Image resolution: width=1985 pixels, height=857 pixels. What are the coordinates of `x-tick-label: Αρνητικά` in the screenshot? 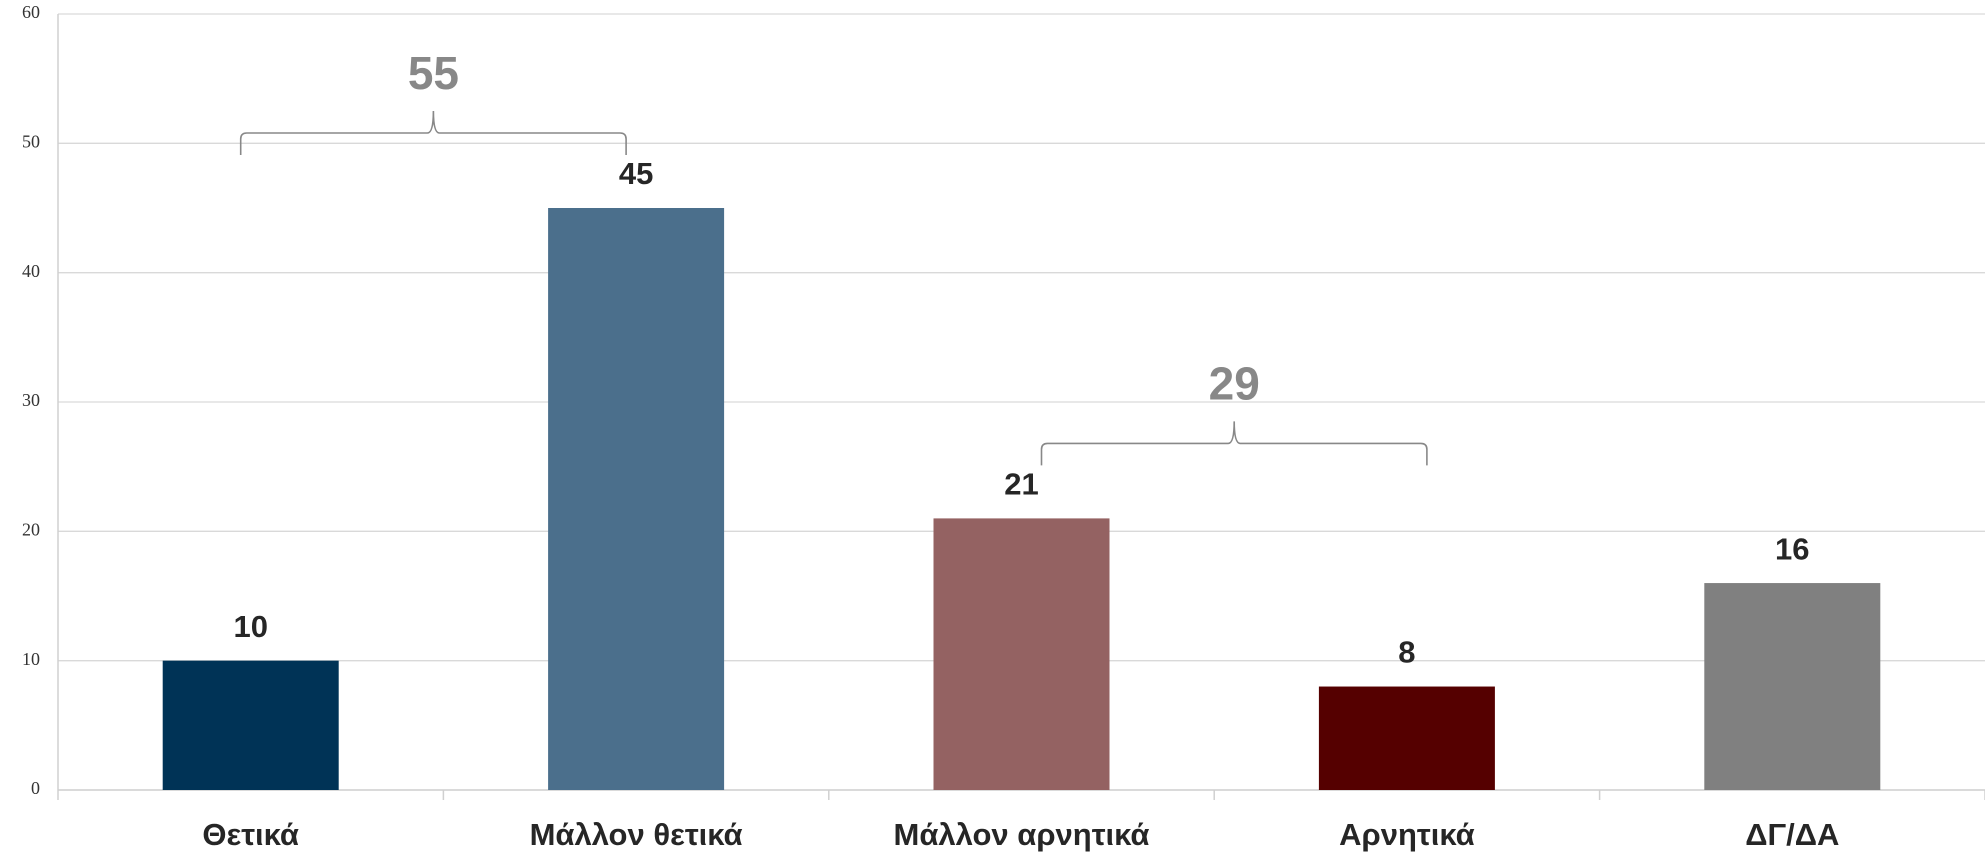 It's located at (1407, 834).